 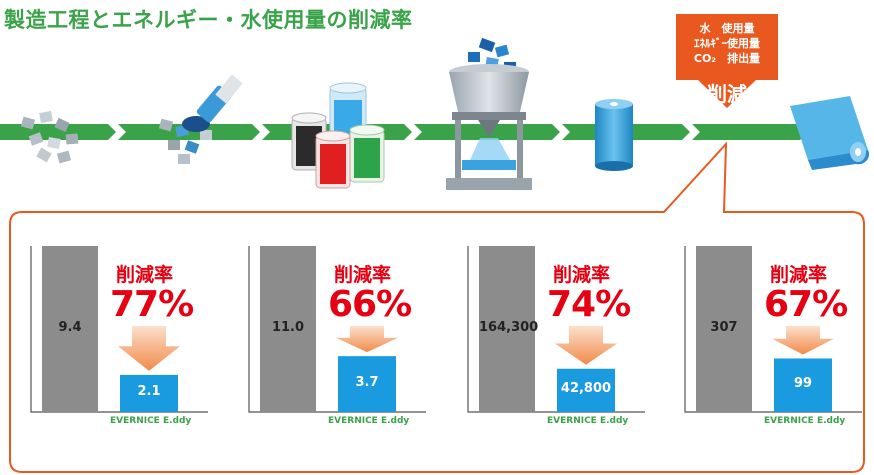 I want to click on reduction-rate-value: 77%, so click(x=152, y=304).